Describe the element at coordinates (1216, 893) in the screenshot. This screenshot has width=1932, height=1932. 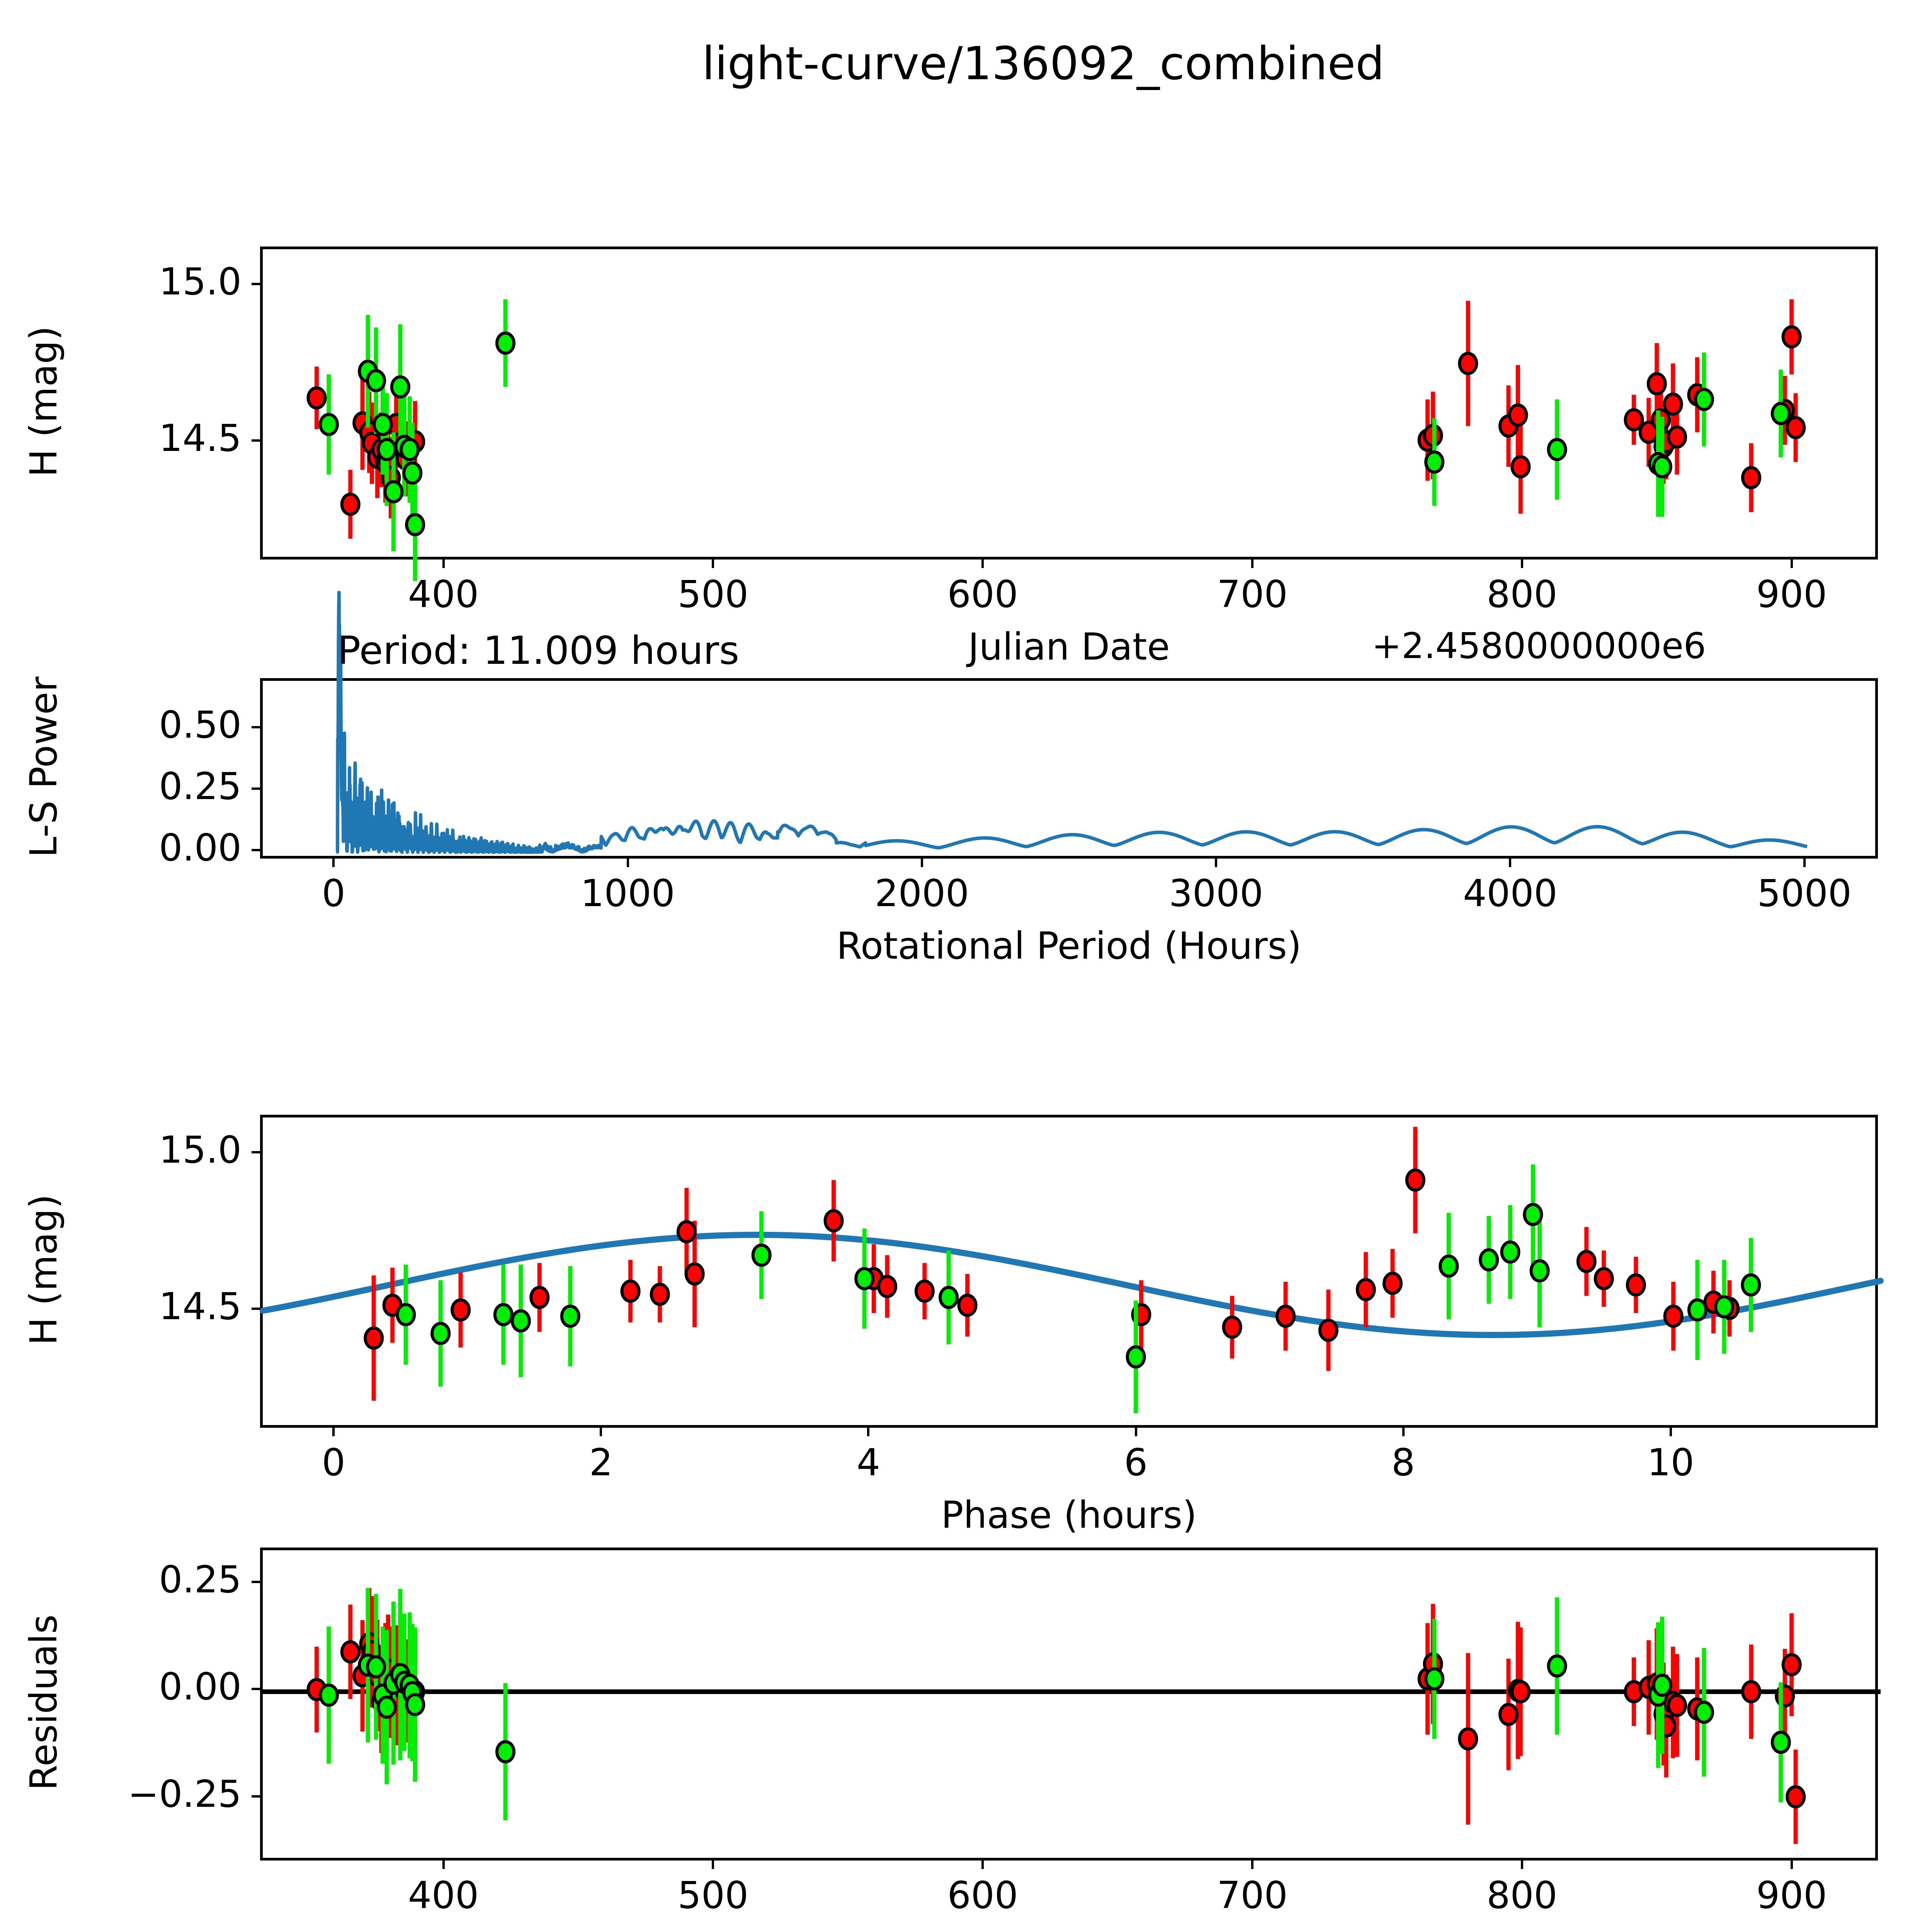
I see `x-tick-label: 3000` at that location.